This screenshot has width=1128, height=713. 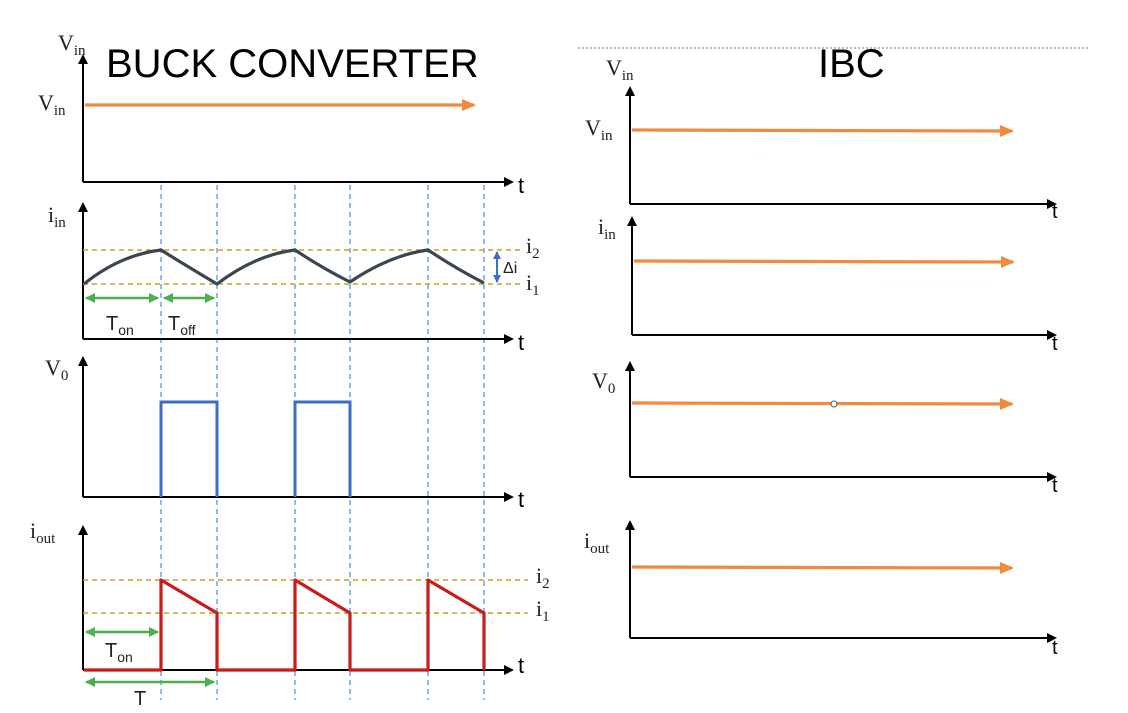 What do you see at coordinates (521, 499) in the screenshot?
I see `buck-v0-t-label: t` at bounding box center [521, 499].